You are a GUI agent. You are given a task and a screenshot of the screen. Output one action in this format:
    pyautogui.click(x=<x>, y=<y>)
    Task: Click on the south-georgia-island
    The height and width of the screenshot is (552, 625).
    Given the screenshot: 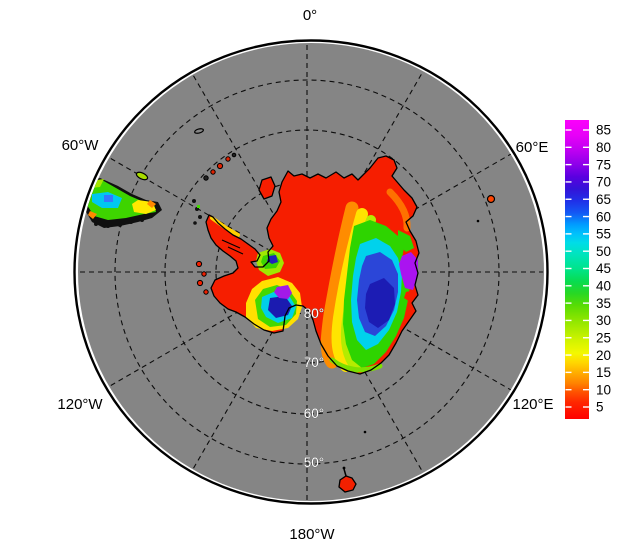 What is the action you would take?
    pyautogui.click(x=142, y=176)
    